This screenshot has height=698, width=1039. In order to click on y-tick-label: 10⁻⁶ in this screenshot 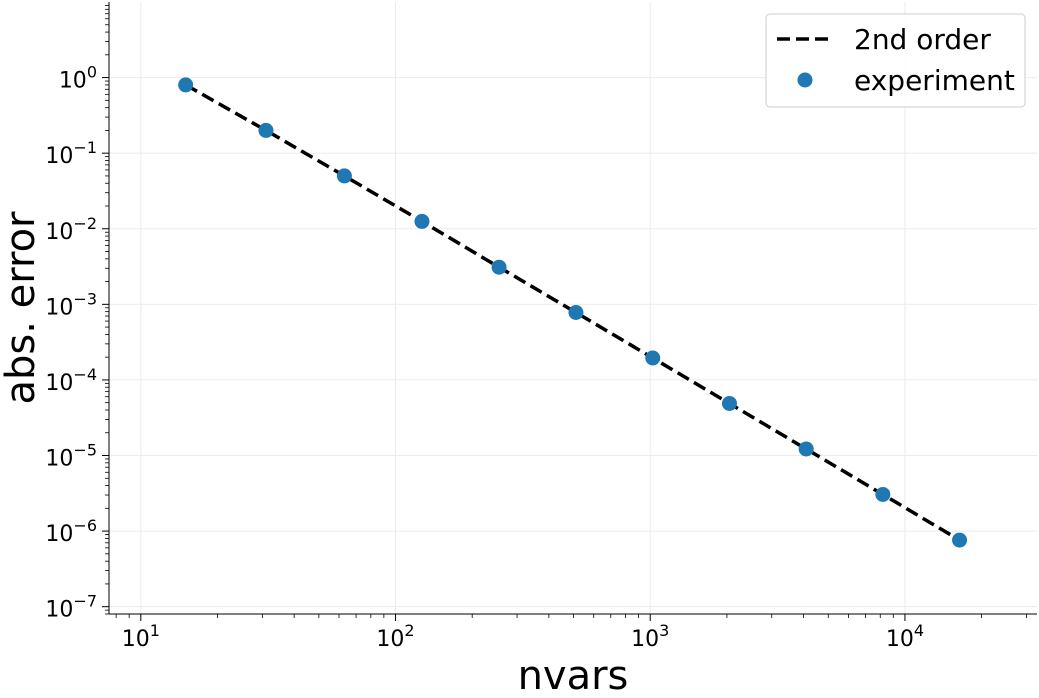, I will do `click(71, 531)`.